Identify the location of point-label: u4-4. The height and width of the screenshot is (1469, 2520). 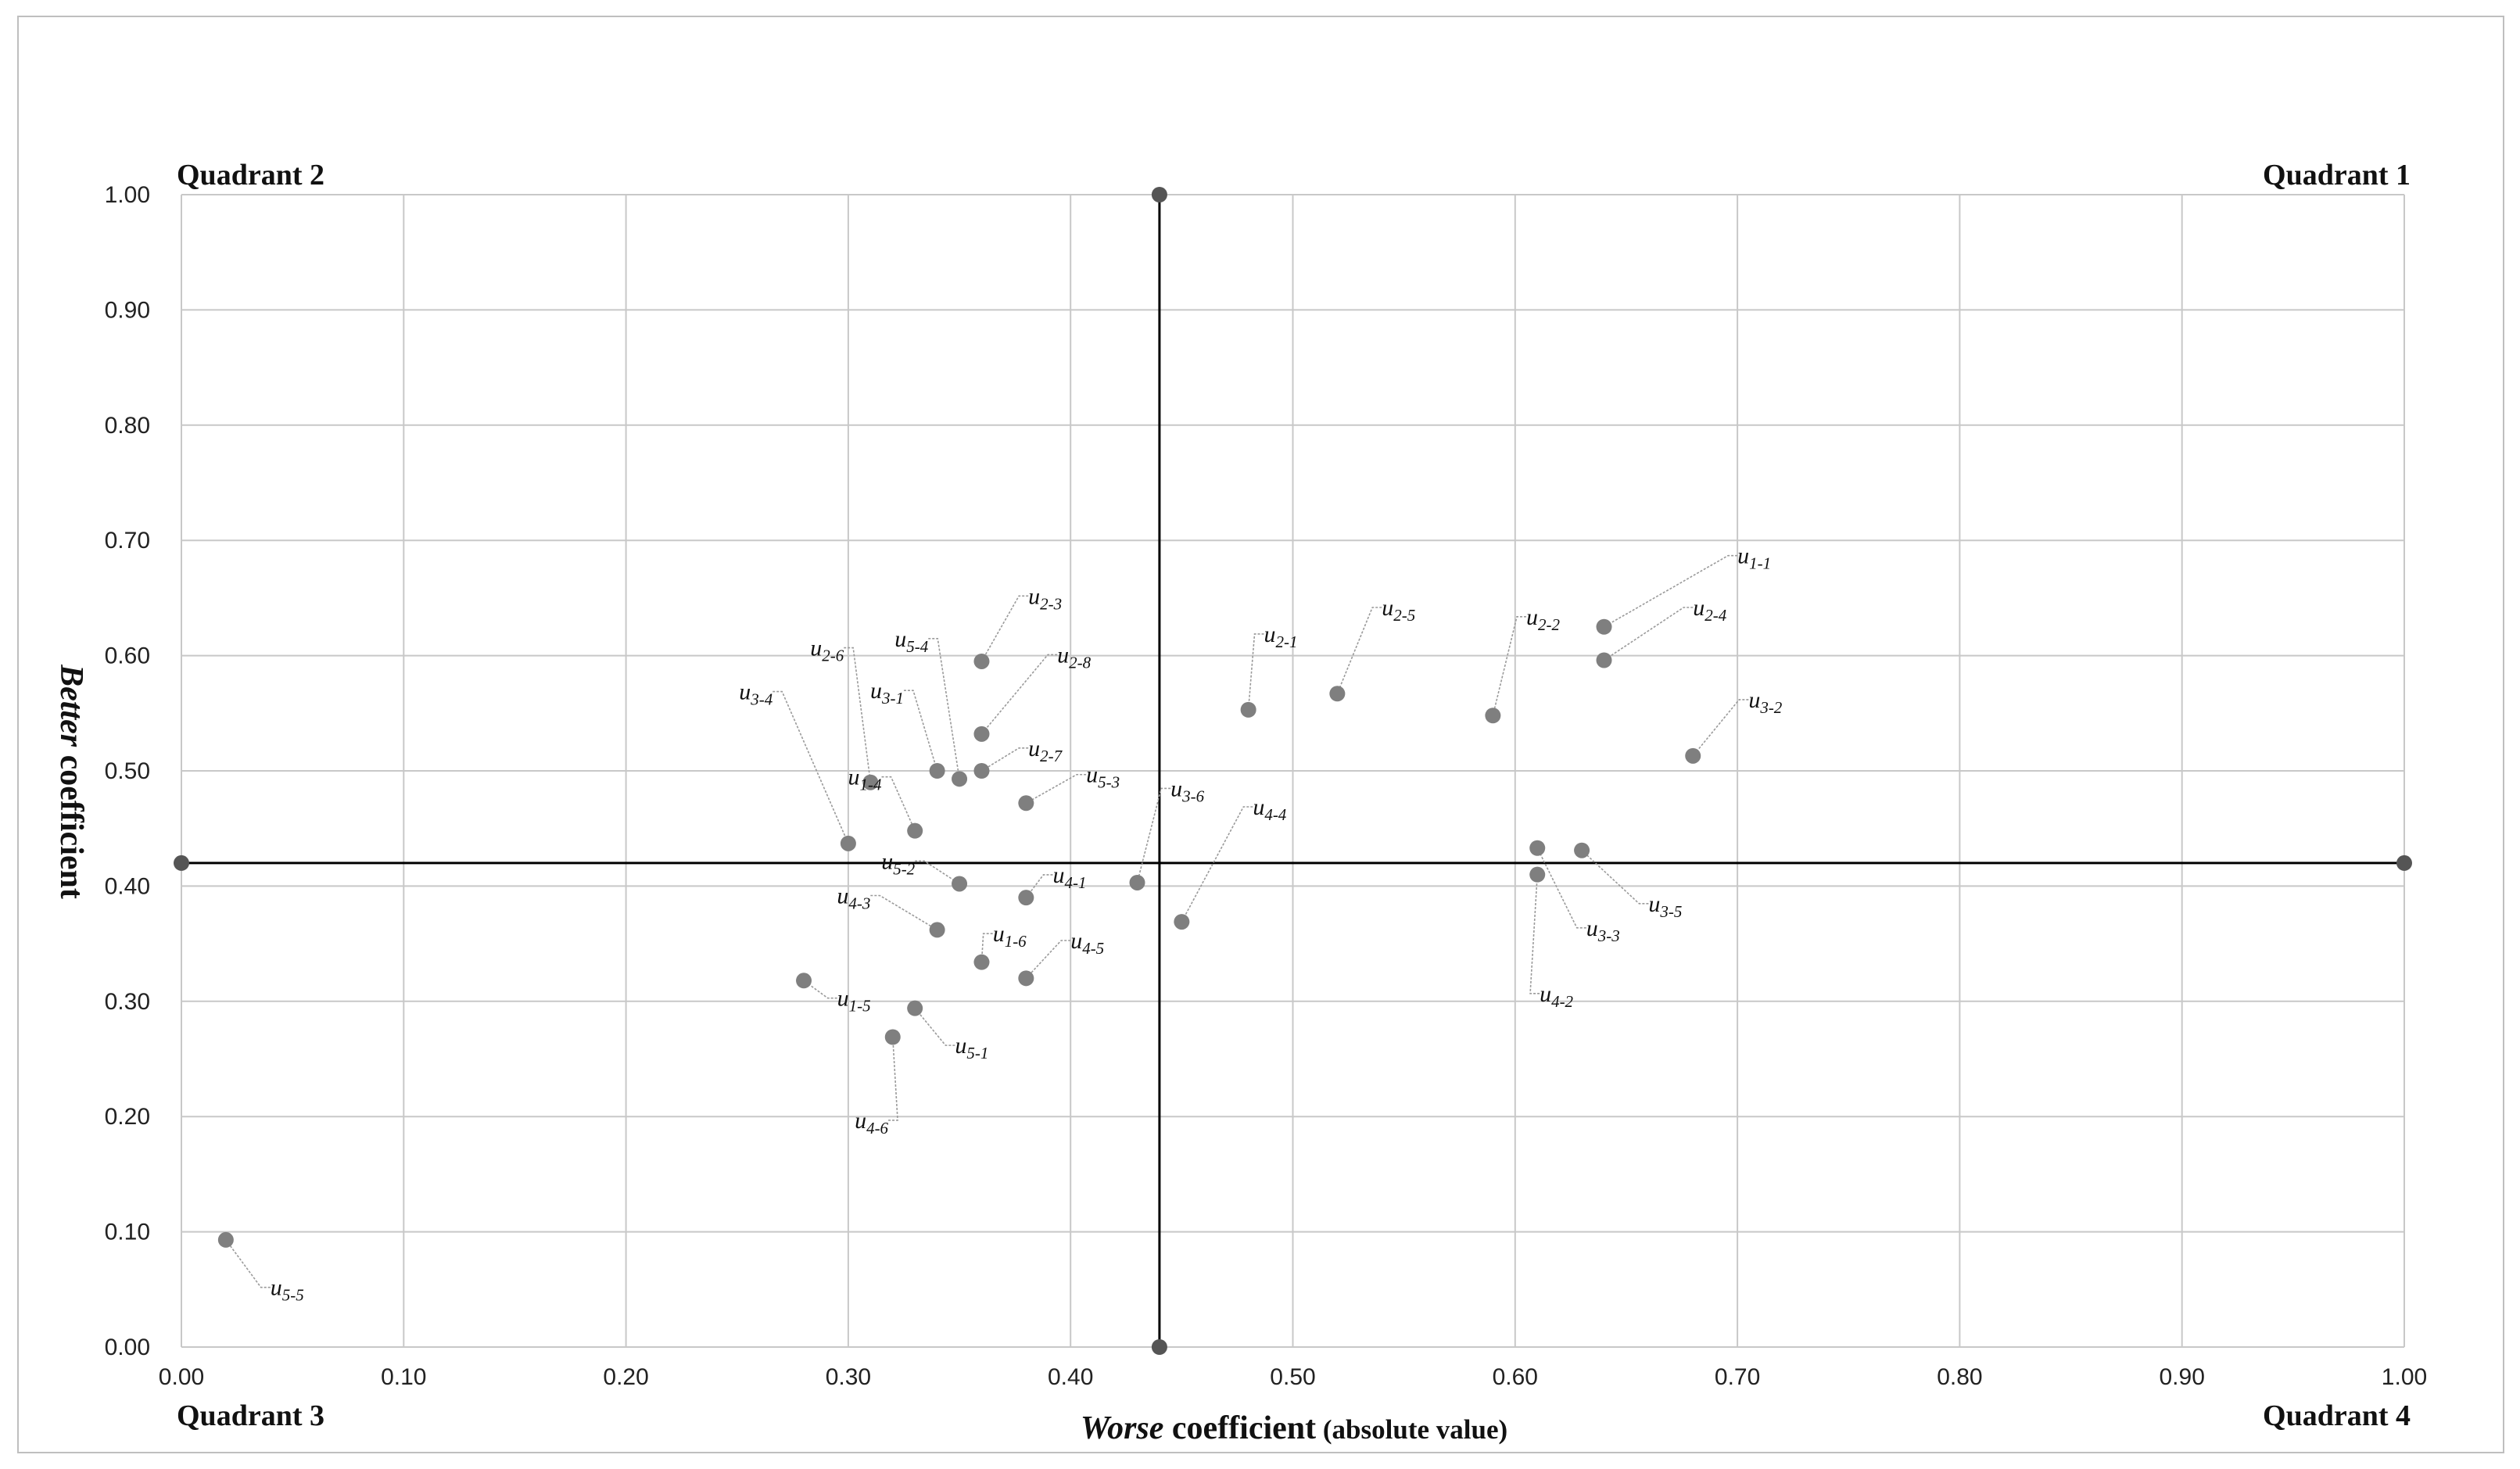
(1269, 809).